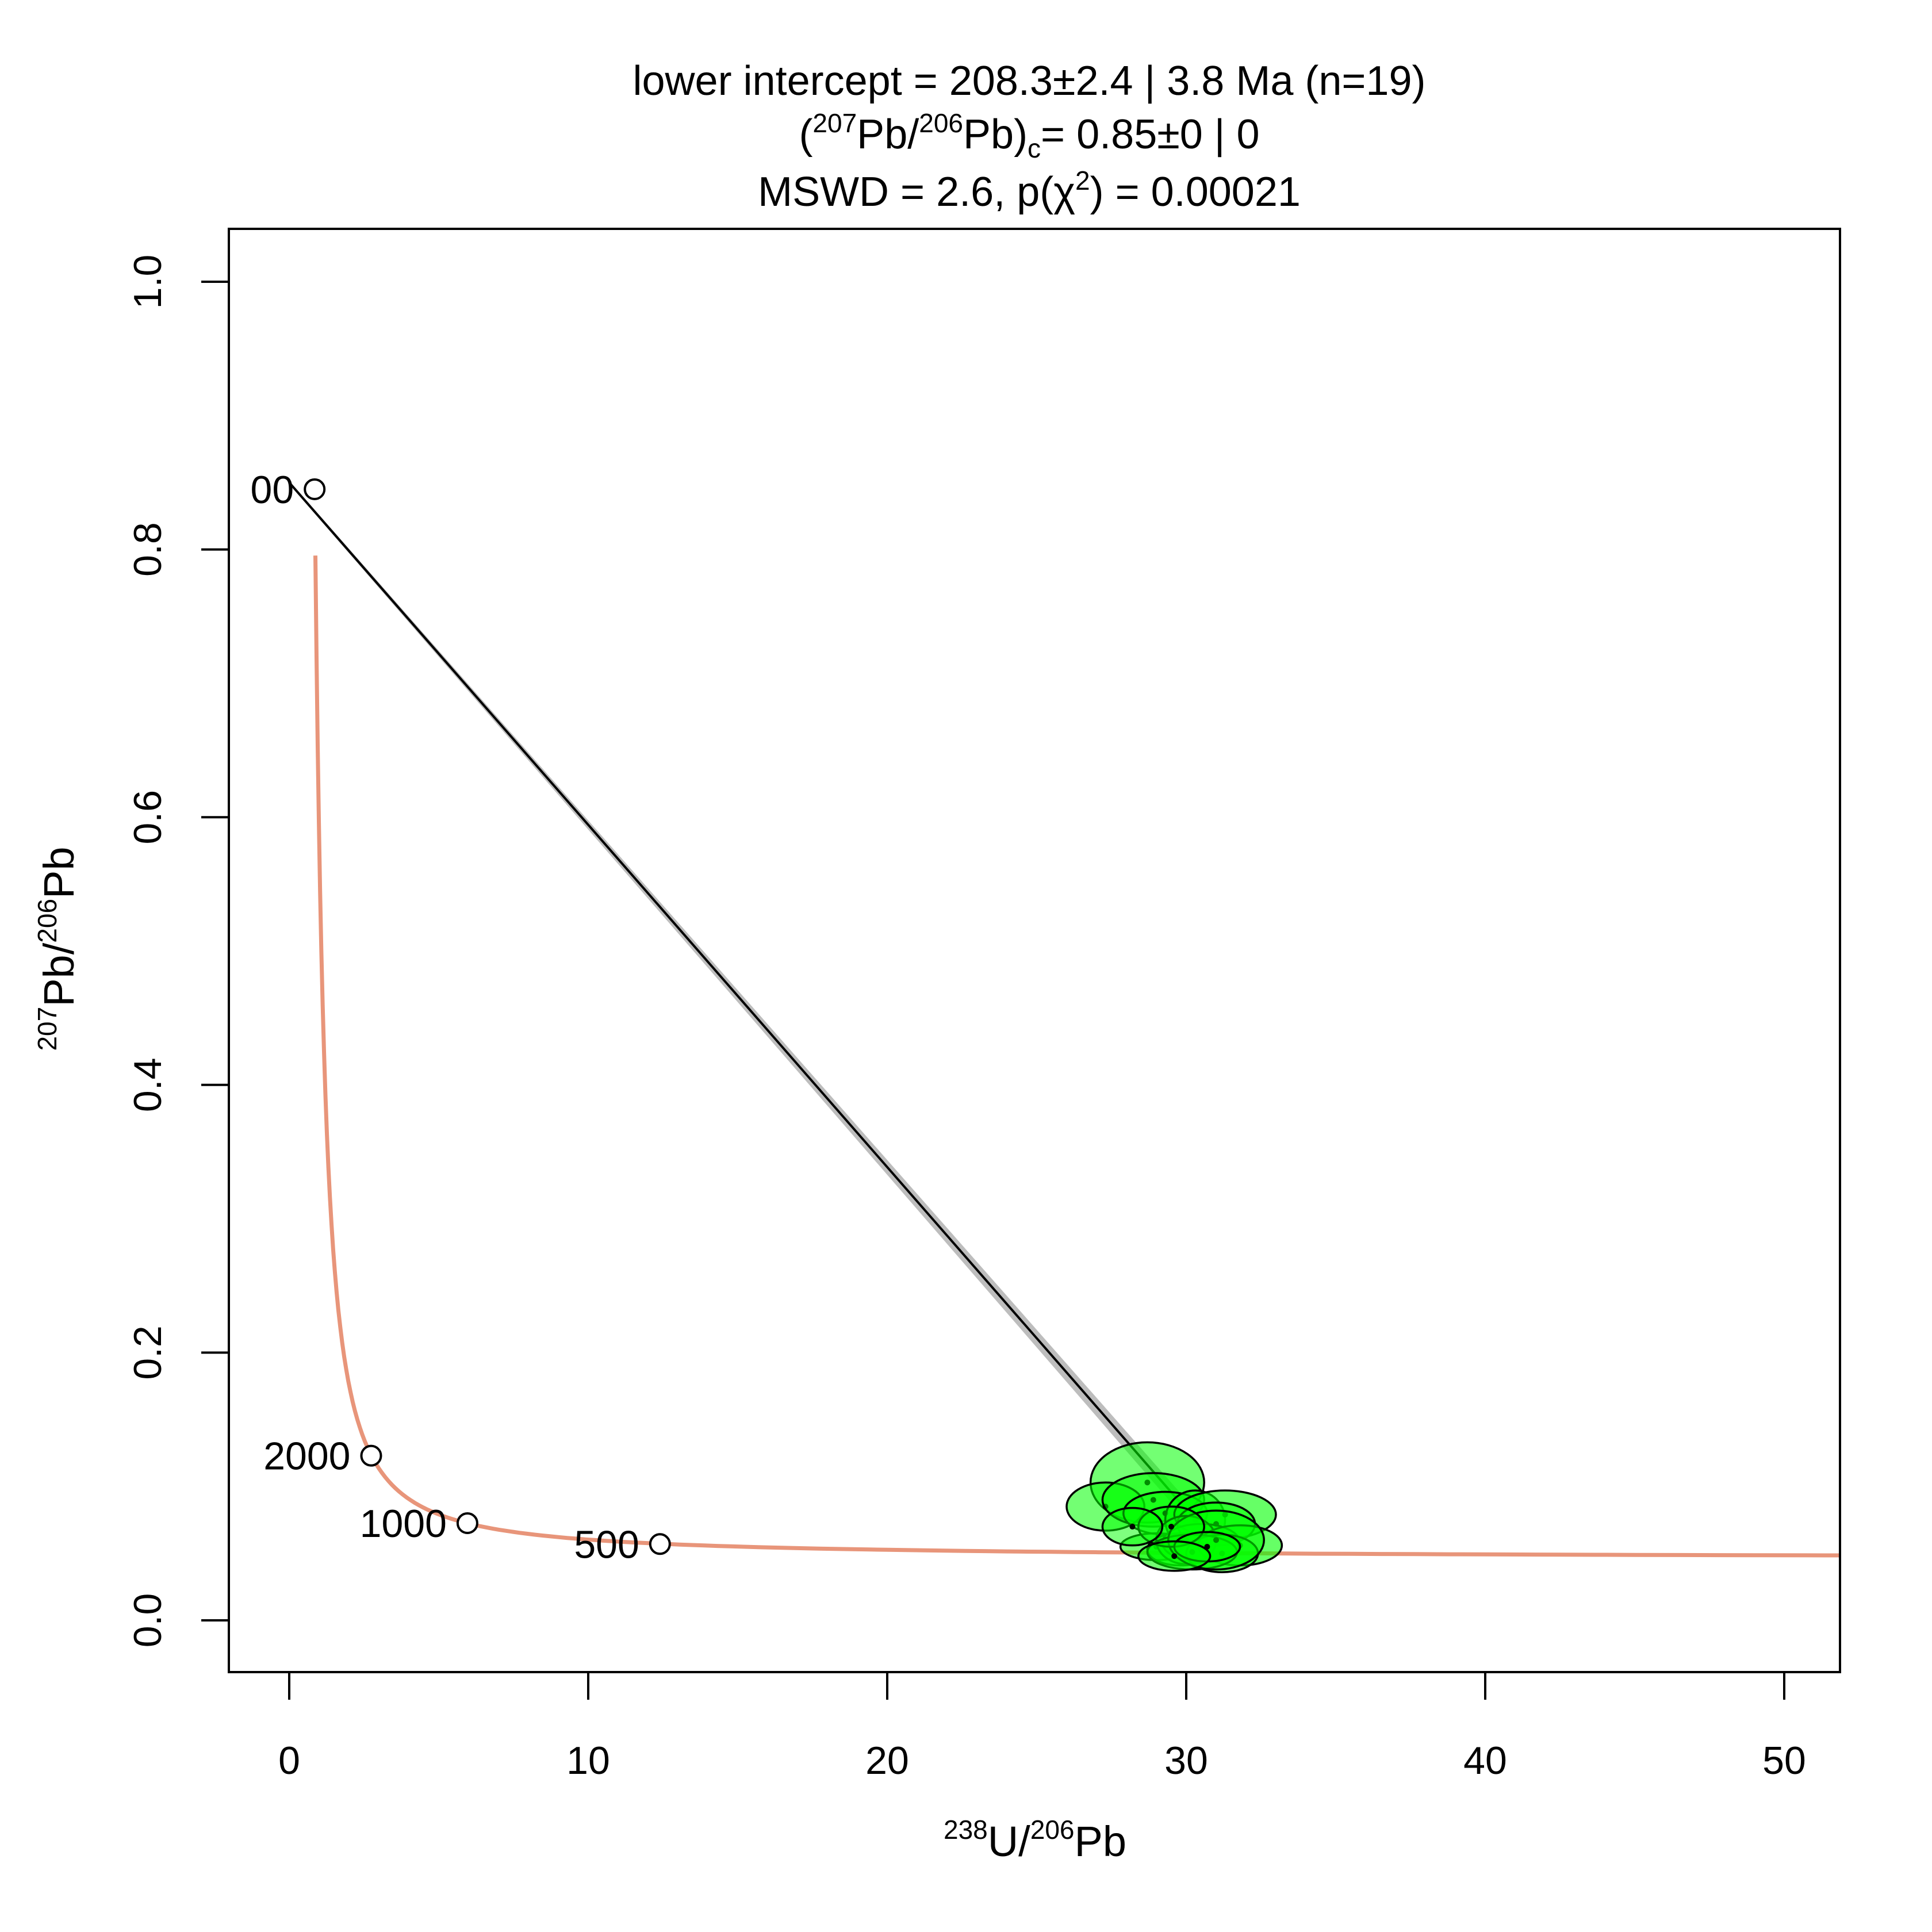 The image size is (1932, 1932). What do you see at coordinates (887, 1760) in the screenshot?
I see `x-tick-label: 20` at bounding box center [887, 1760].